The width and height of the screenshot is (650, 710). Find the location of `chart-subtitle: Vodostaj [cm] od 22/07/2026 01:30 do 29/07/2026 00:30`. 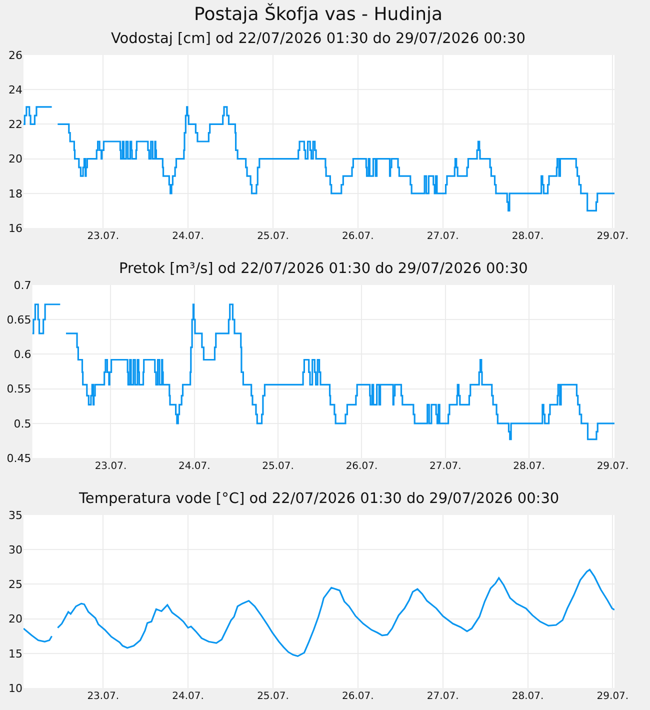

chart-subtitle: Vodostaj [cm] od 22/07/2026 01:30 do 29/07/2026 00:30 is located at coordinates (318, 39).